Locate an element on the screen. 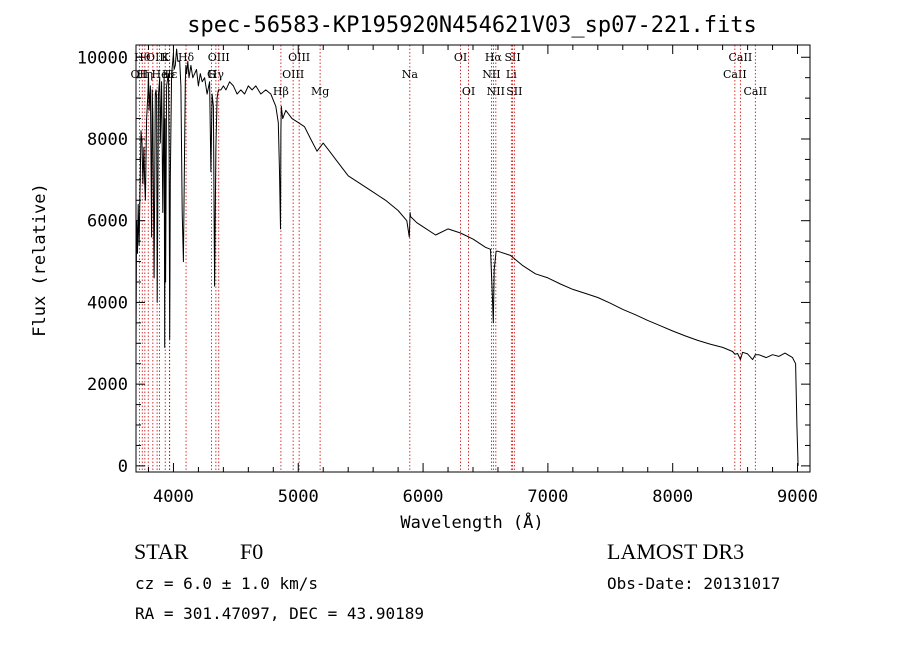 The width and height of the screenshot is (900, 649). line-label: K is located at coordinates (165, 57).